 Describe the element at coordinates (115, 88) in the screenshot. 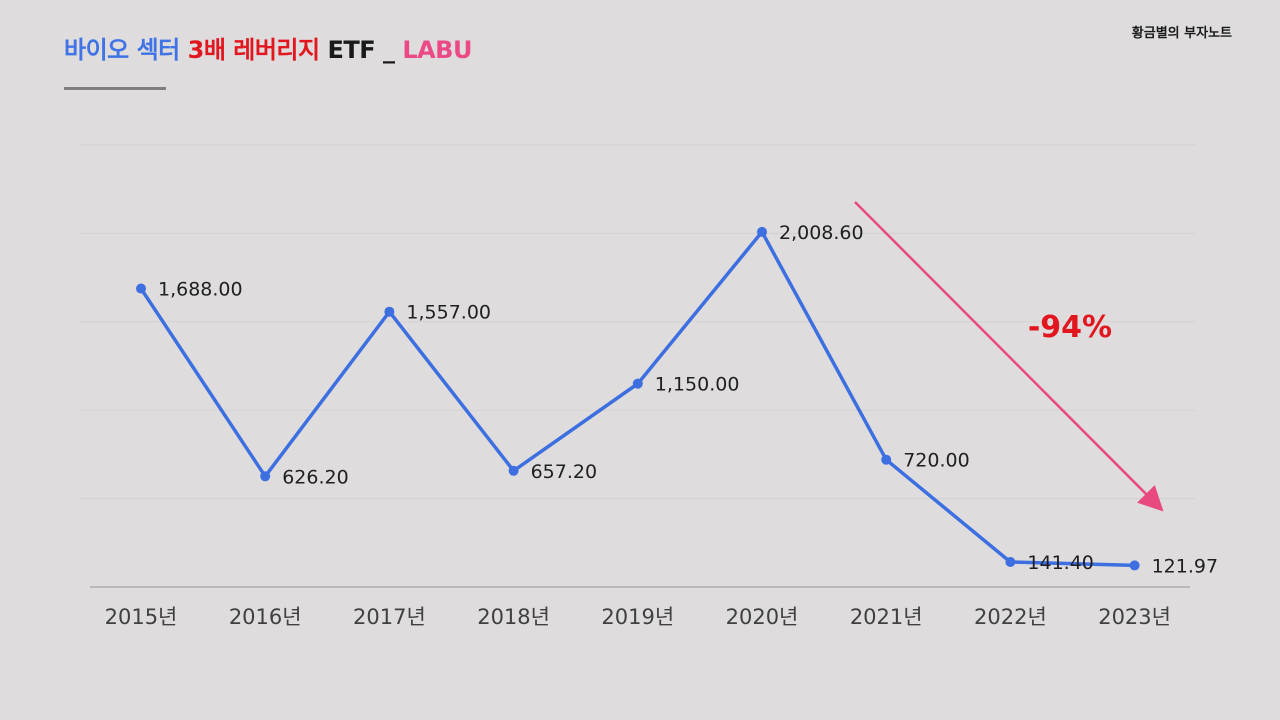

I see `title-underline` at that location.